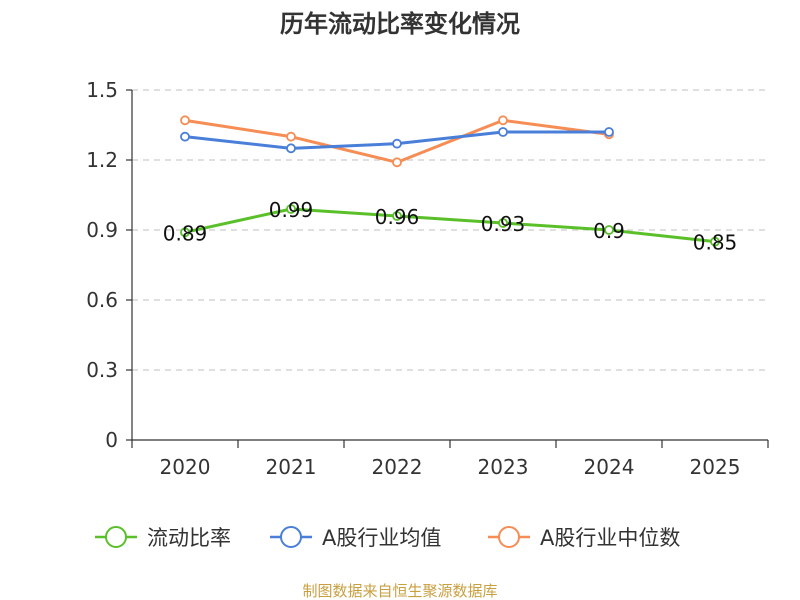 Image resolution: width=800 pixels, height=600 pixels. I want to click on y-tick-label: 0, so click(111, 440).